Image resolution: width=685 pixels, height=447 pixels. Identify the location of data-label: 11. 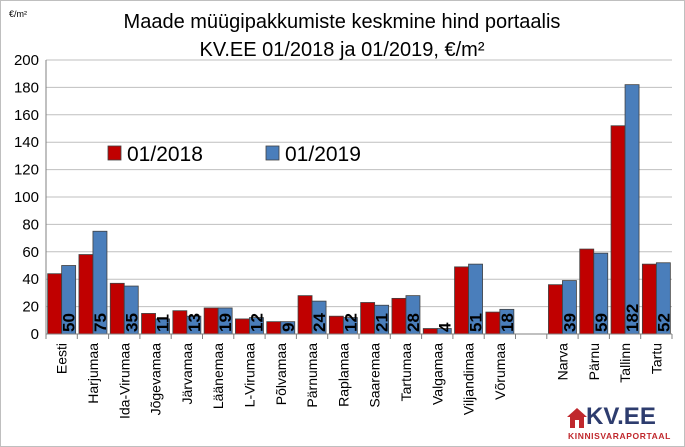
(163, 323).